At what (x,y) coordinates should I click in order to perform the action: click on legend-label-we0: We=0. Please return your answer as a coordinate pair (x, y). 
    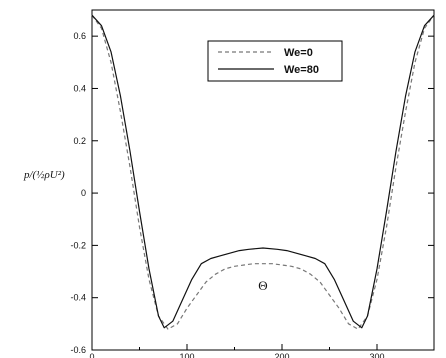
    Looking at the image, I should click on (298, 53).